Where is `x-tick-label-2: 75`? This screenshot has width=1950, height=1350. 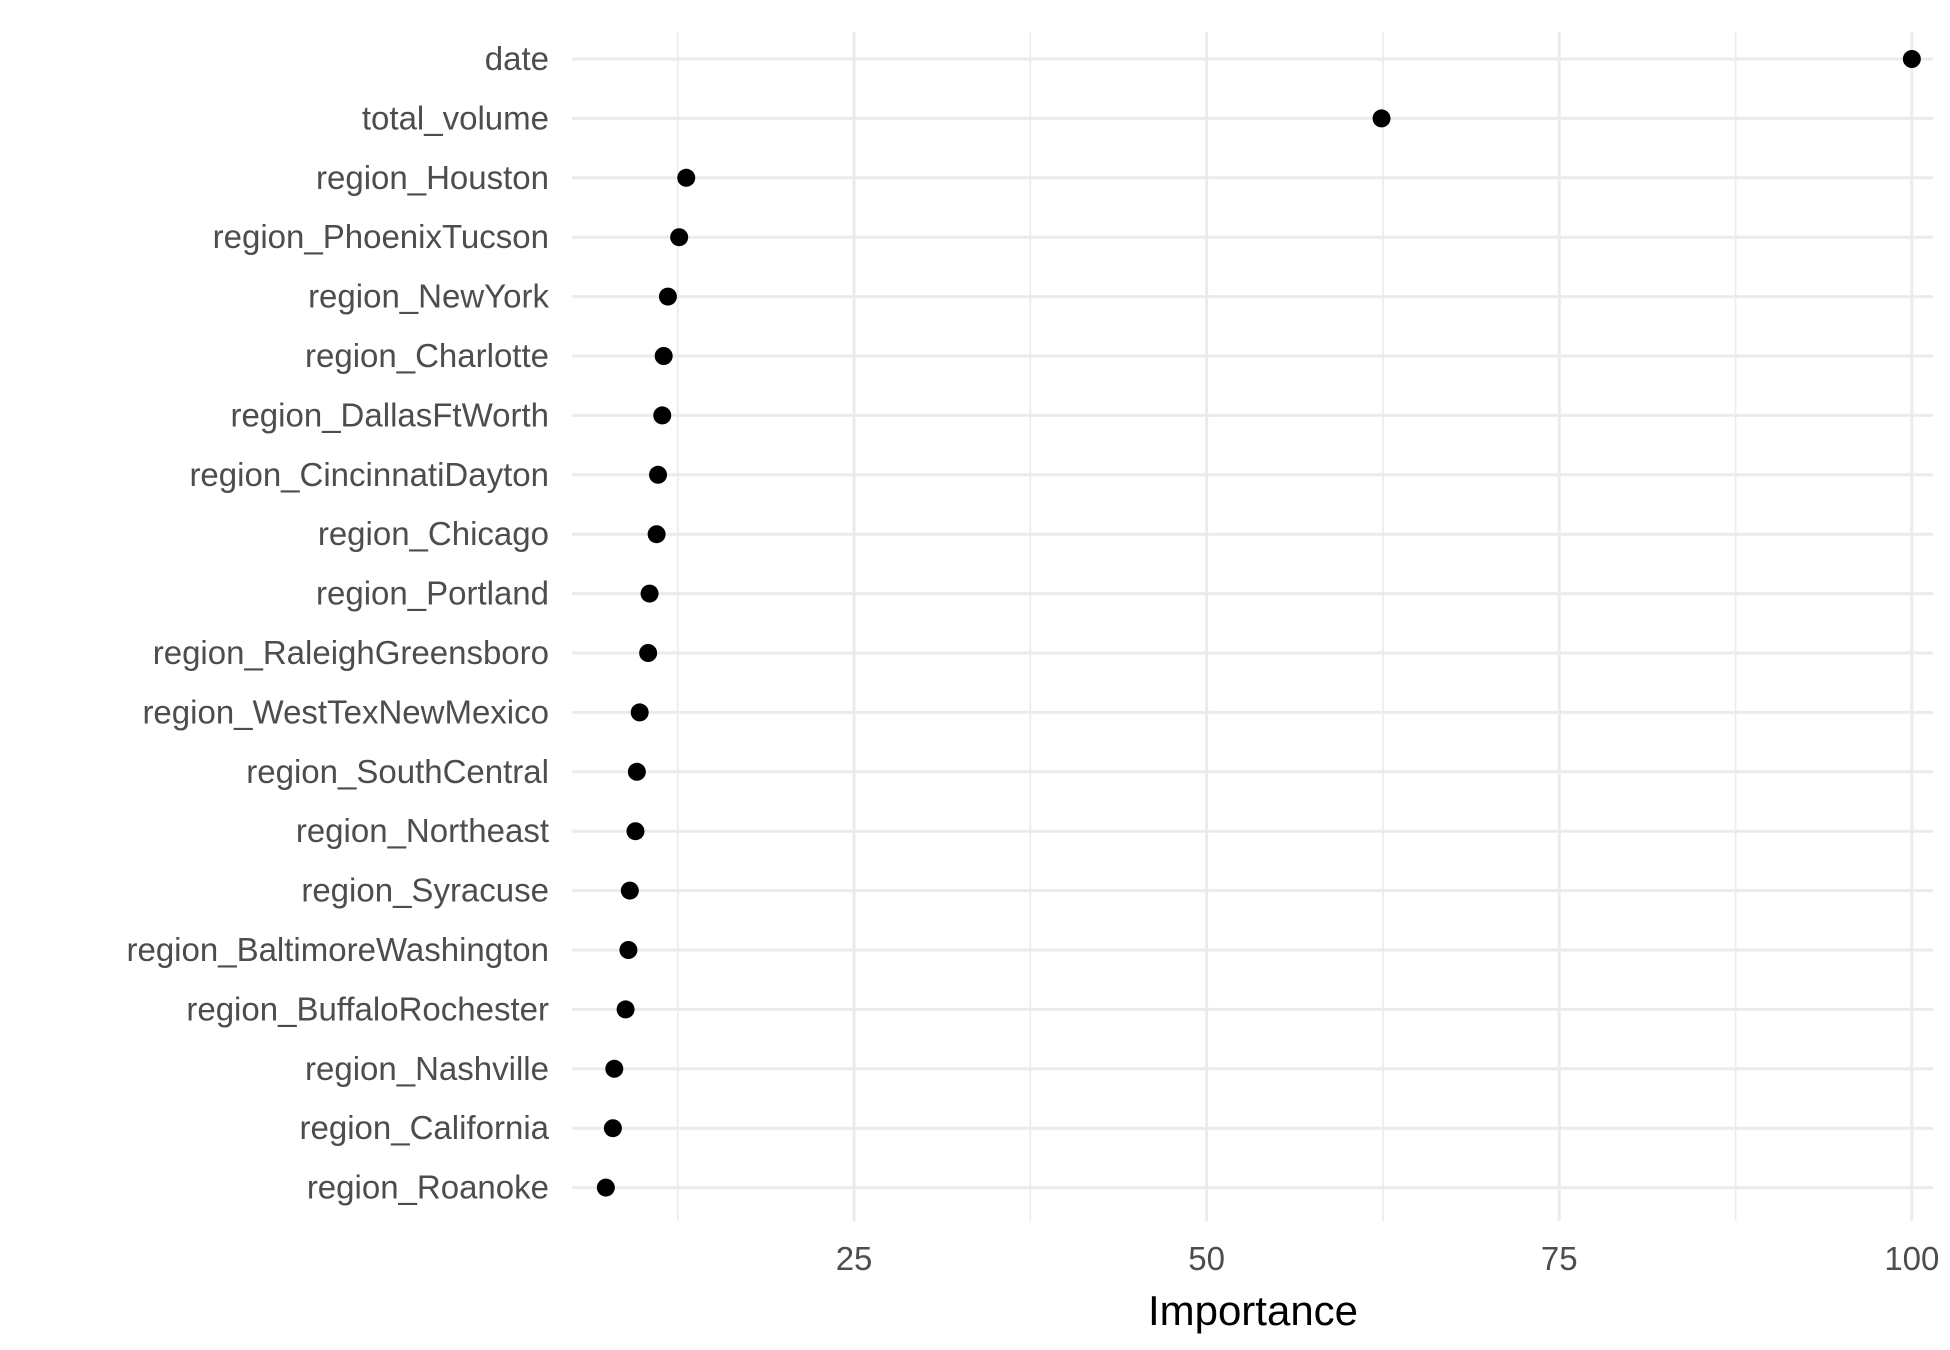
x-tick-label-2: 75 is located at coordinates (1559, 1258).